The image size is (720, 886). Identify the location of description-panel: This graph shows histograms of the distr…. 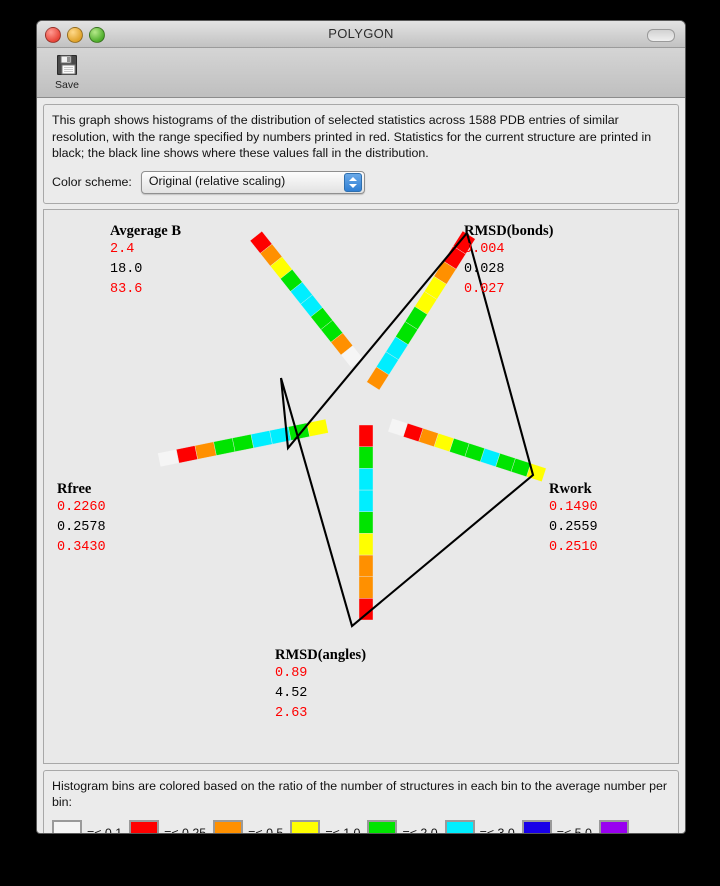
(361, 154).